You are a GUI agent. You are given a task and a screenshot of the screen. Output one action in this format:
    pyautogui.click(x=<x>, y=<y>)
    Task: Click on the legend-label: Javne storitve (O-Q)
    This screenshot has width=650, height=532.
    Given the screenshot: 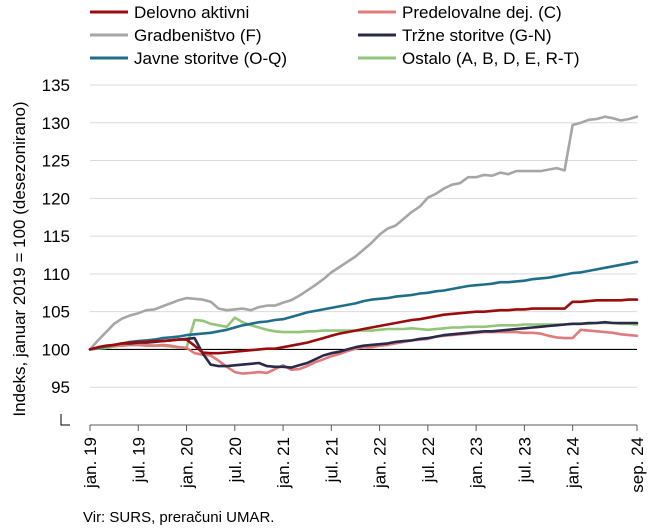 What is the action you would take?
    pyautogui.click(x=210, y=58)
    